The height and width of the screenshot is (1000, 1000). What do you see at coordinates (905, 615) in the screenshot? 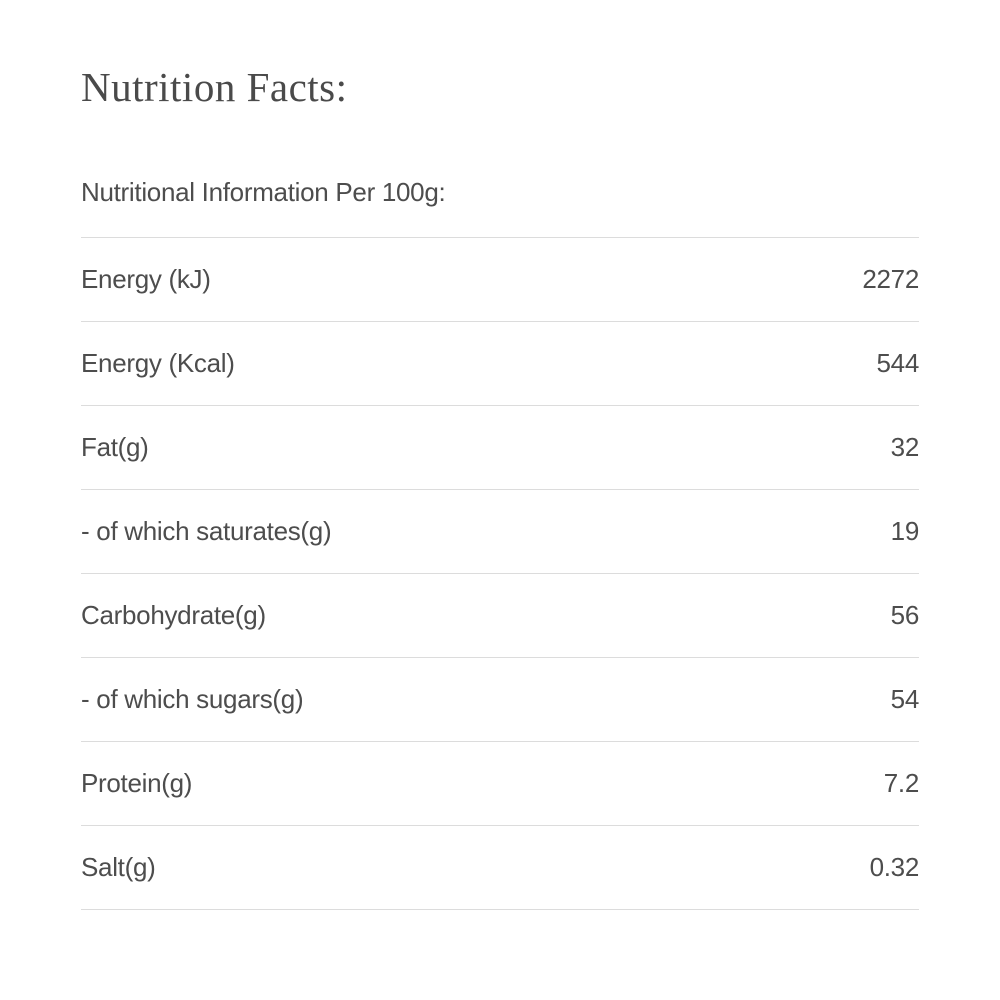
I see `row-value: 56` at bounding box center [905, 615].